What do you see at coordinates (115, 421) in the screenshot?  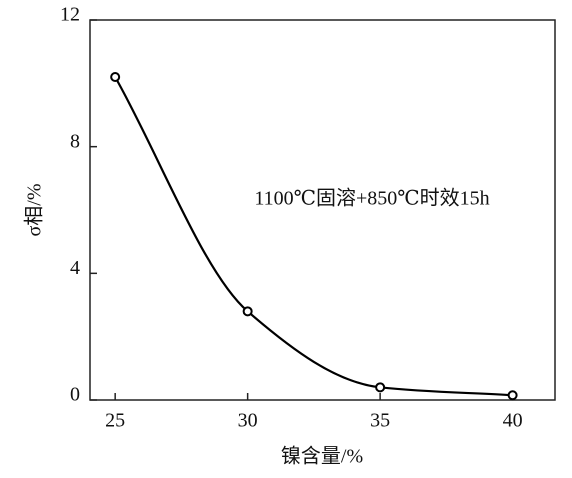 I see `x-tick-label: 25` at bounding box center [115, 421].